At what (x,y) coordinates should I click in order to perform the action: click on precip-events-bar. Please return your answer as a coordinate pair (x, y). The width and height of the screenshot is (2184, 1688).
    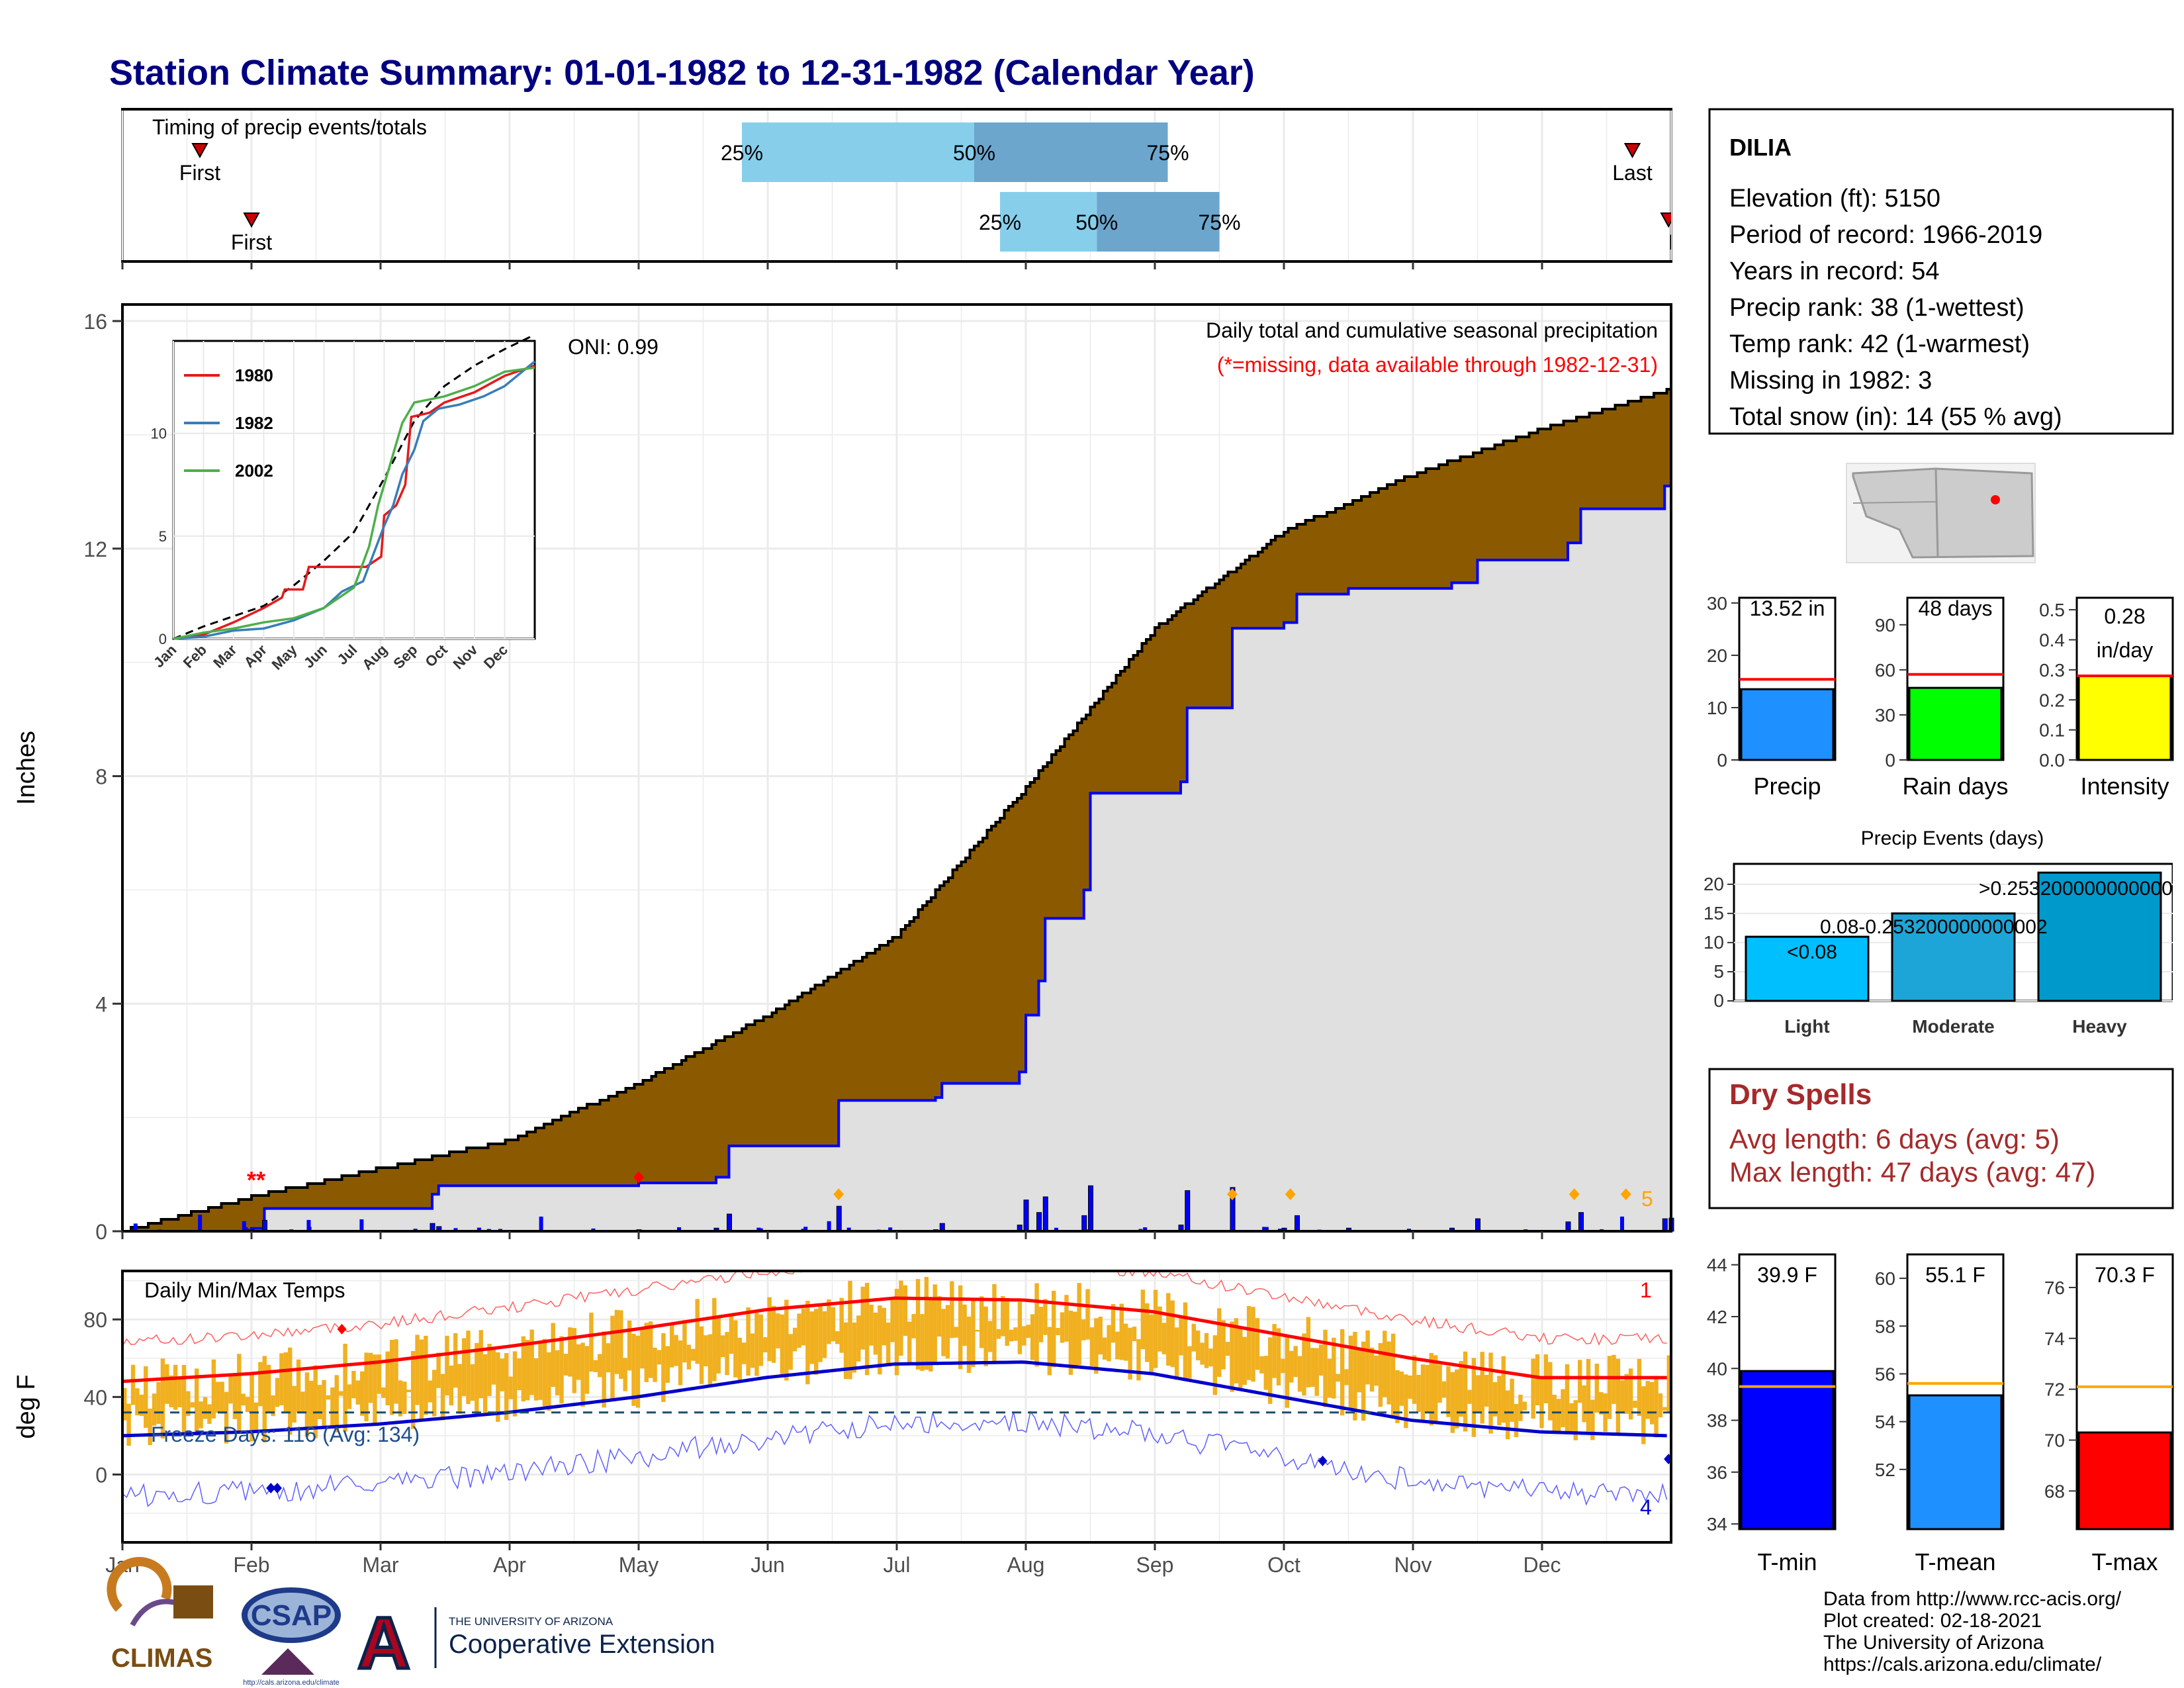
    Looking at the image, I should click on (2099, 936).